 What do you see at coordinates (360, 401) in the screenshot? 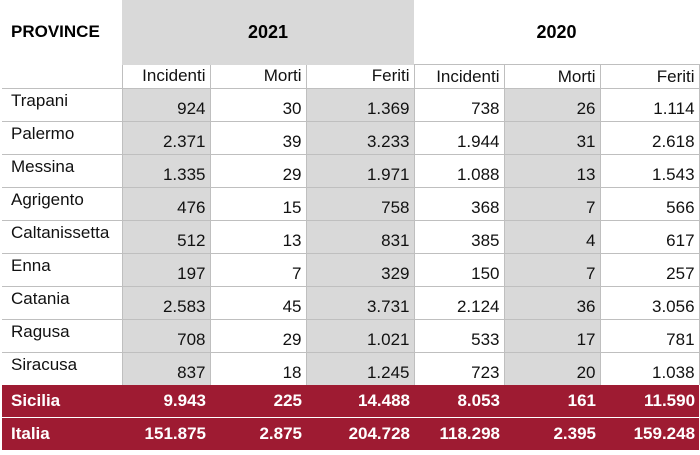
I see `total-cell-f21: 14.488` at bounding box center [360, 401].